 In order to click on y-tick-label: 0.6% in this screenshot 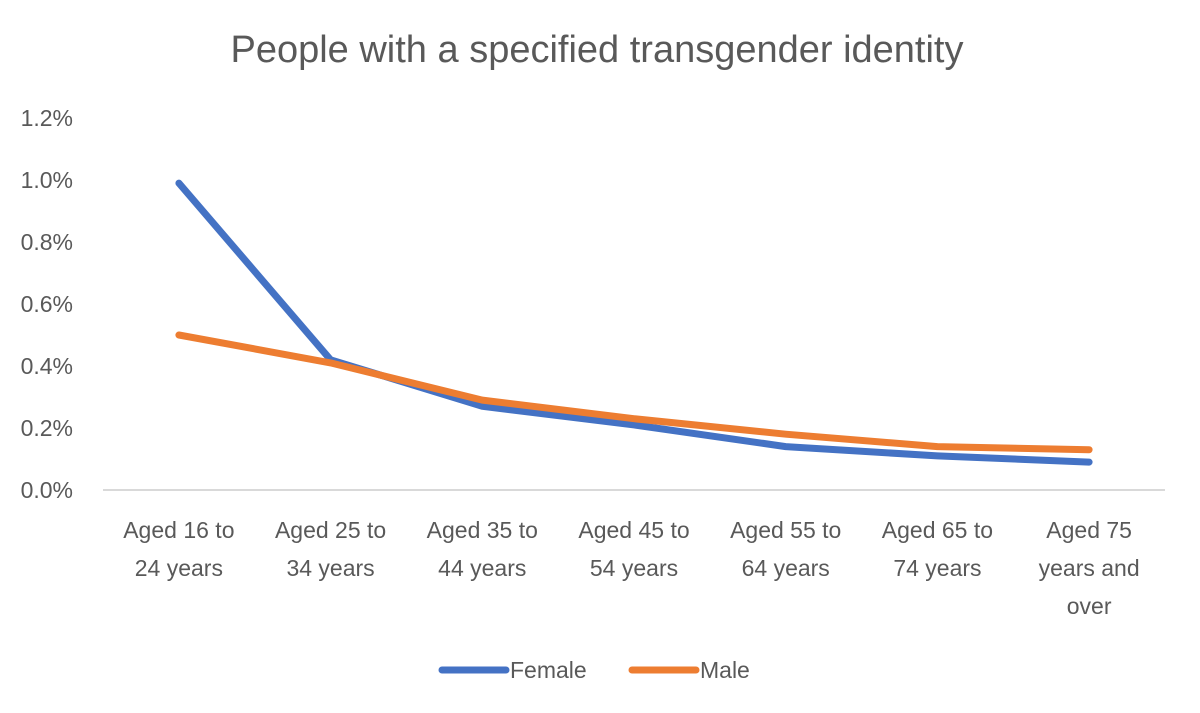, I will do `click(47, 304)`.